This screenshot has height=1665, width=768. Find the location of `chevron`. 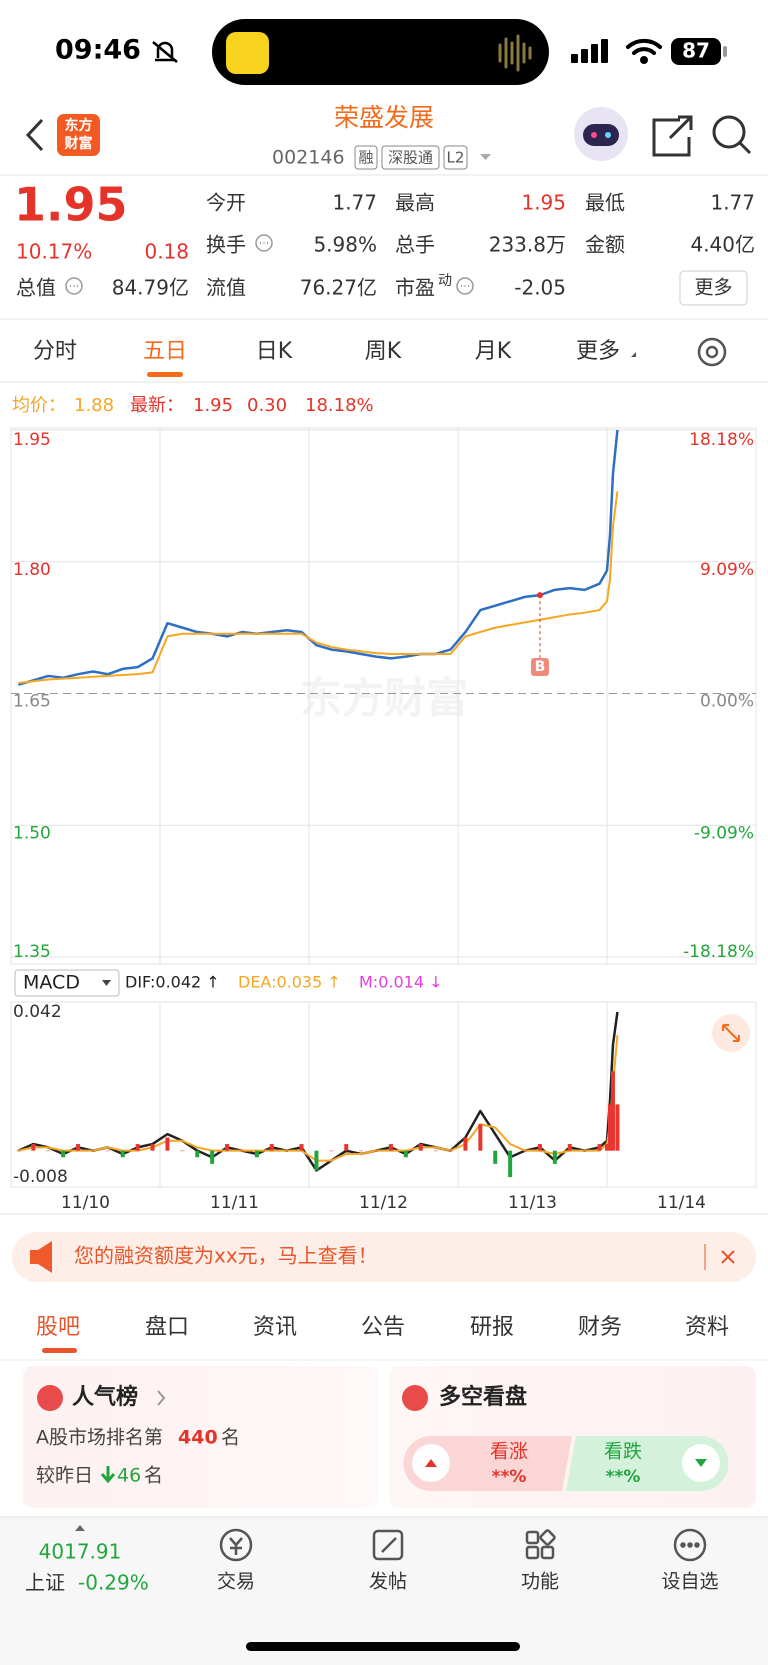

chevron is located at coordinates (161, 1398).